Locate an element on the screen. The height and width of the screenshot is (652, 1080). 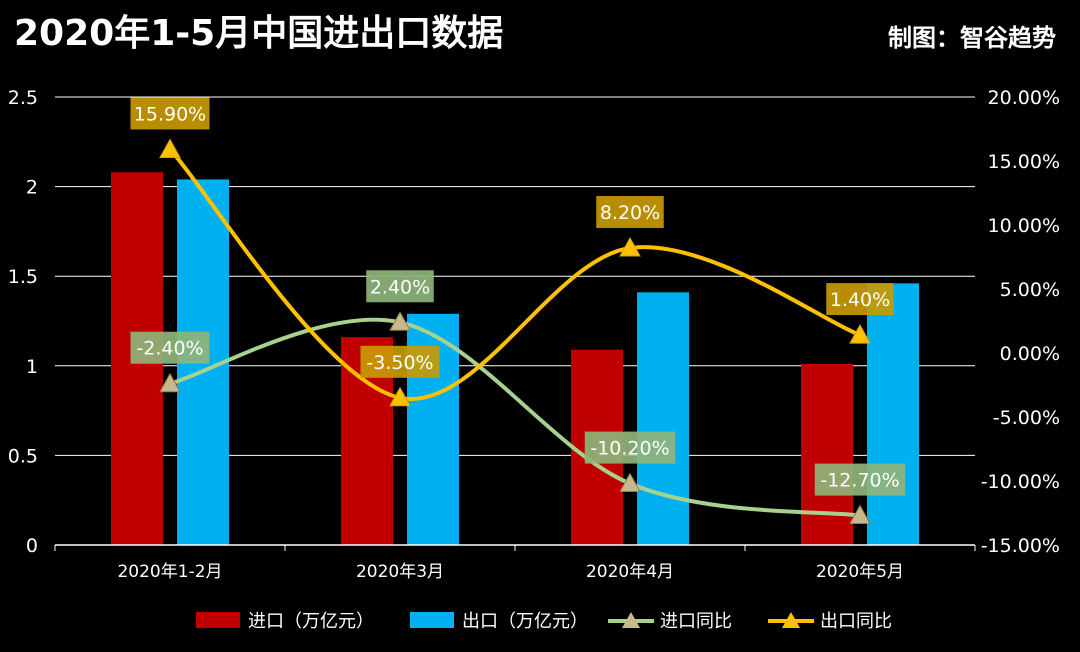
y-left-tick-label: 0 is located at coordinates (32, 546).